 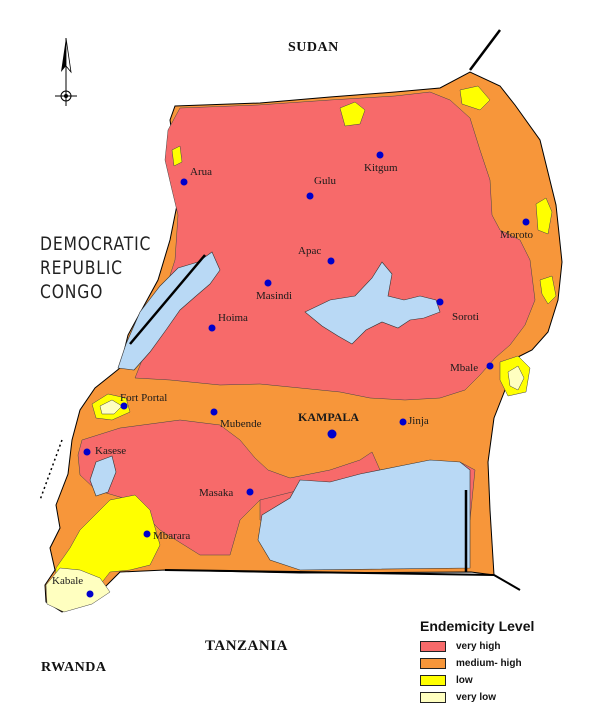 What do you see at coordinates (381, 168) in the screenshot?
I see `label-kitgum: Kitgum` at bounding box center [381, 168].